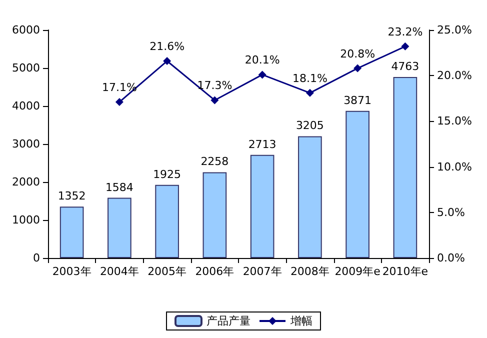  I want to click on y-tick-label: 5000, so click(26, 68).